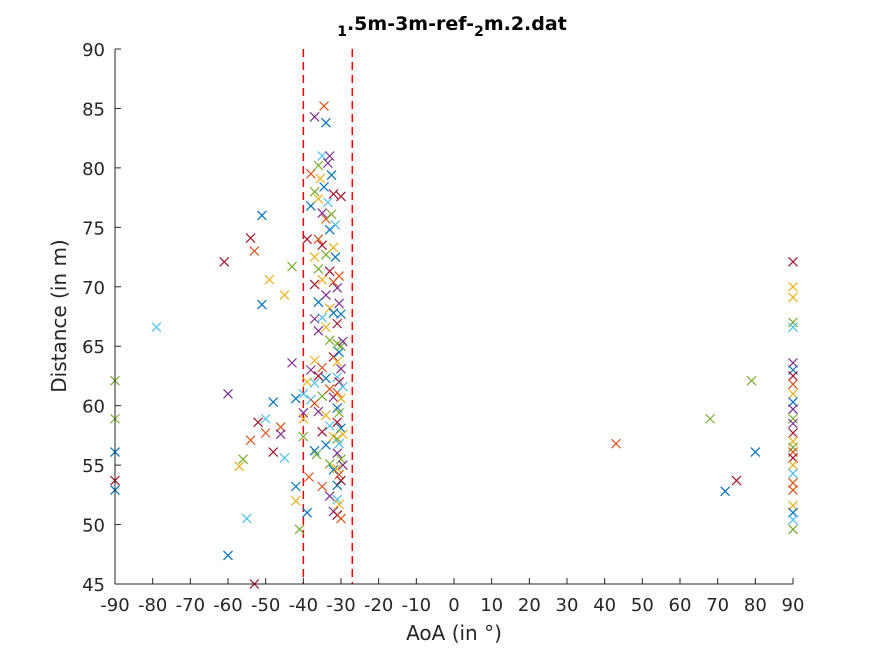  I want to click on x-tick-label: 70, so click(717, 605).